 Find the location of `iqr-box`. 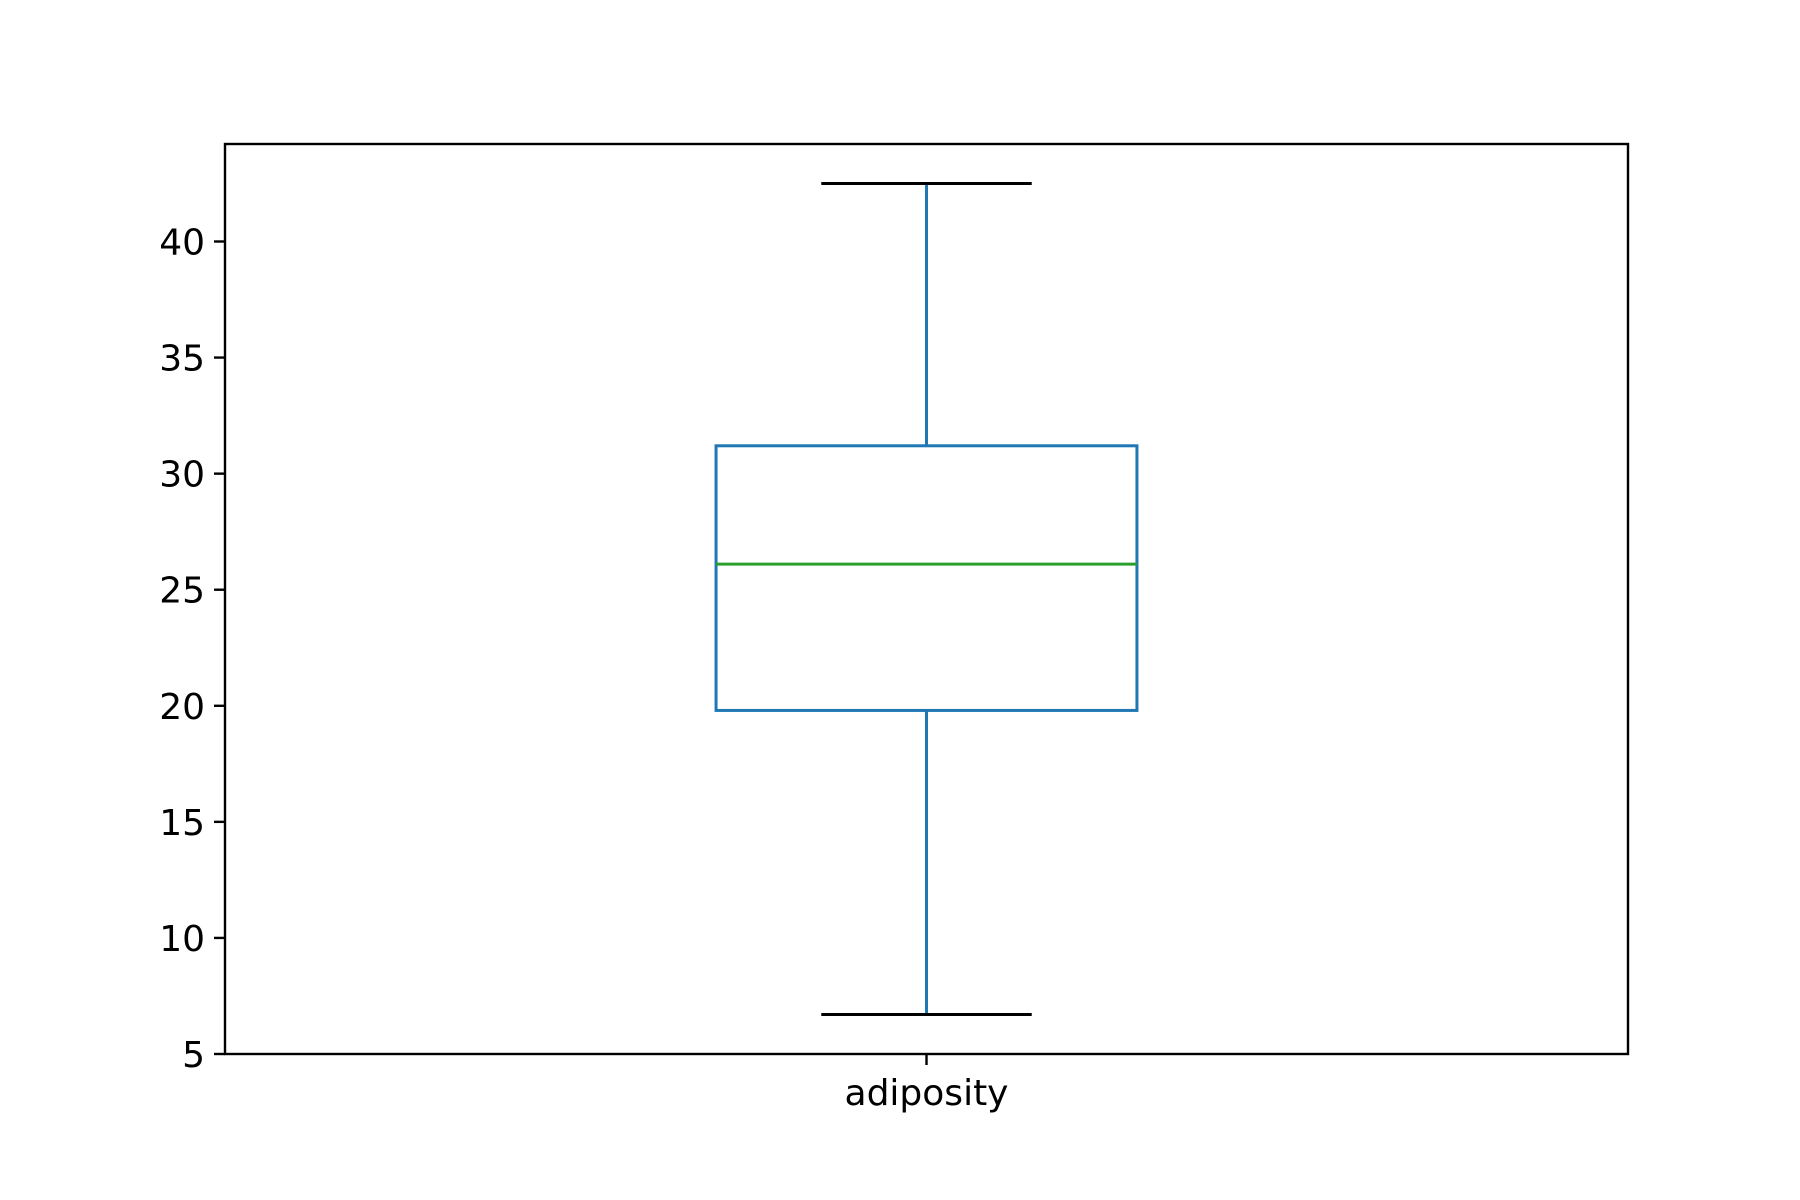

iqr-box is located at coordinates (926, 578).